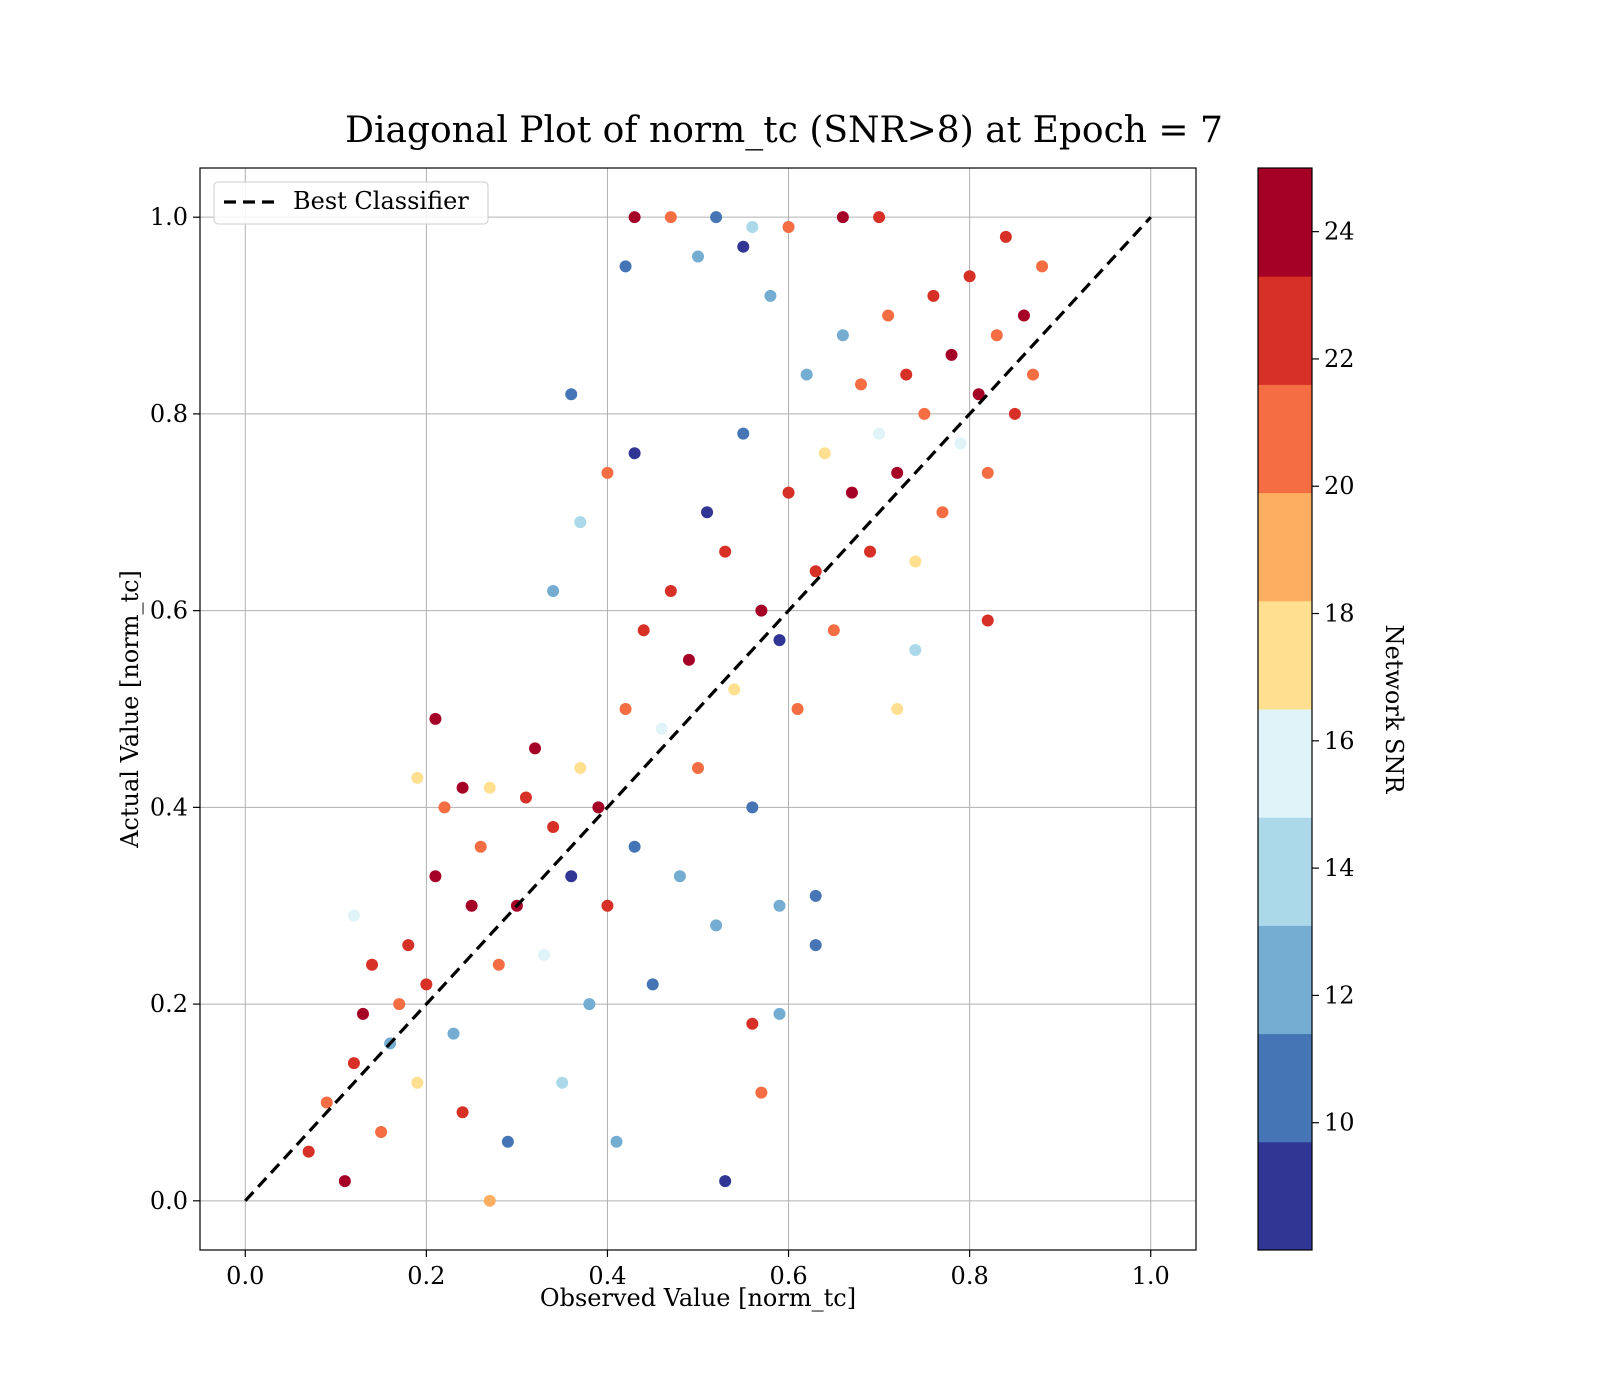 This screenshot has height=1400, width=1600. Describe the element at coordinates (970, 1276) in the screenshot. I see `x-tick-label: 0.8` at that location.